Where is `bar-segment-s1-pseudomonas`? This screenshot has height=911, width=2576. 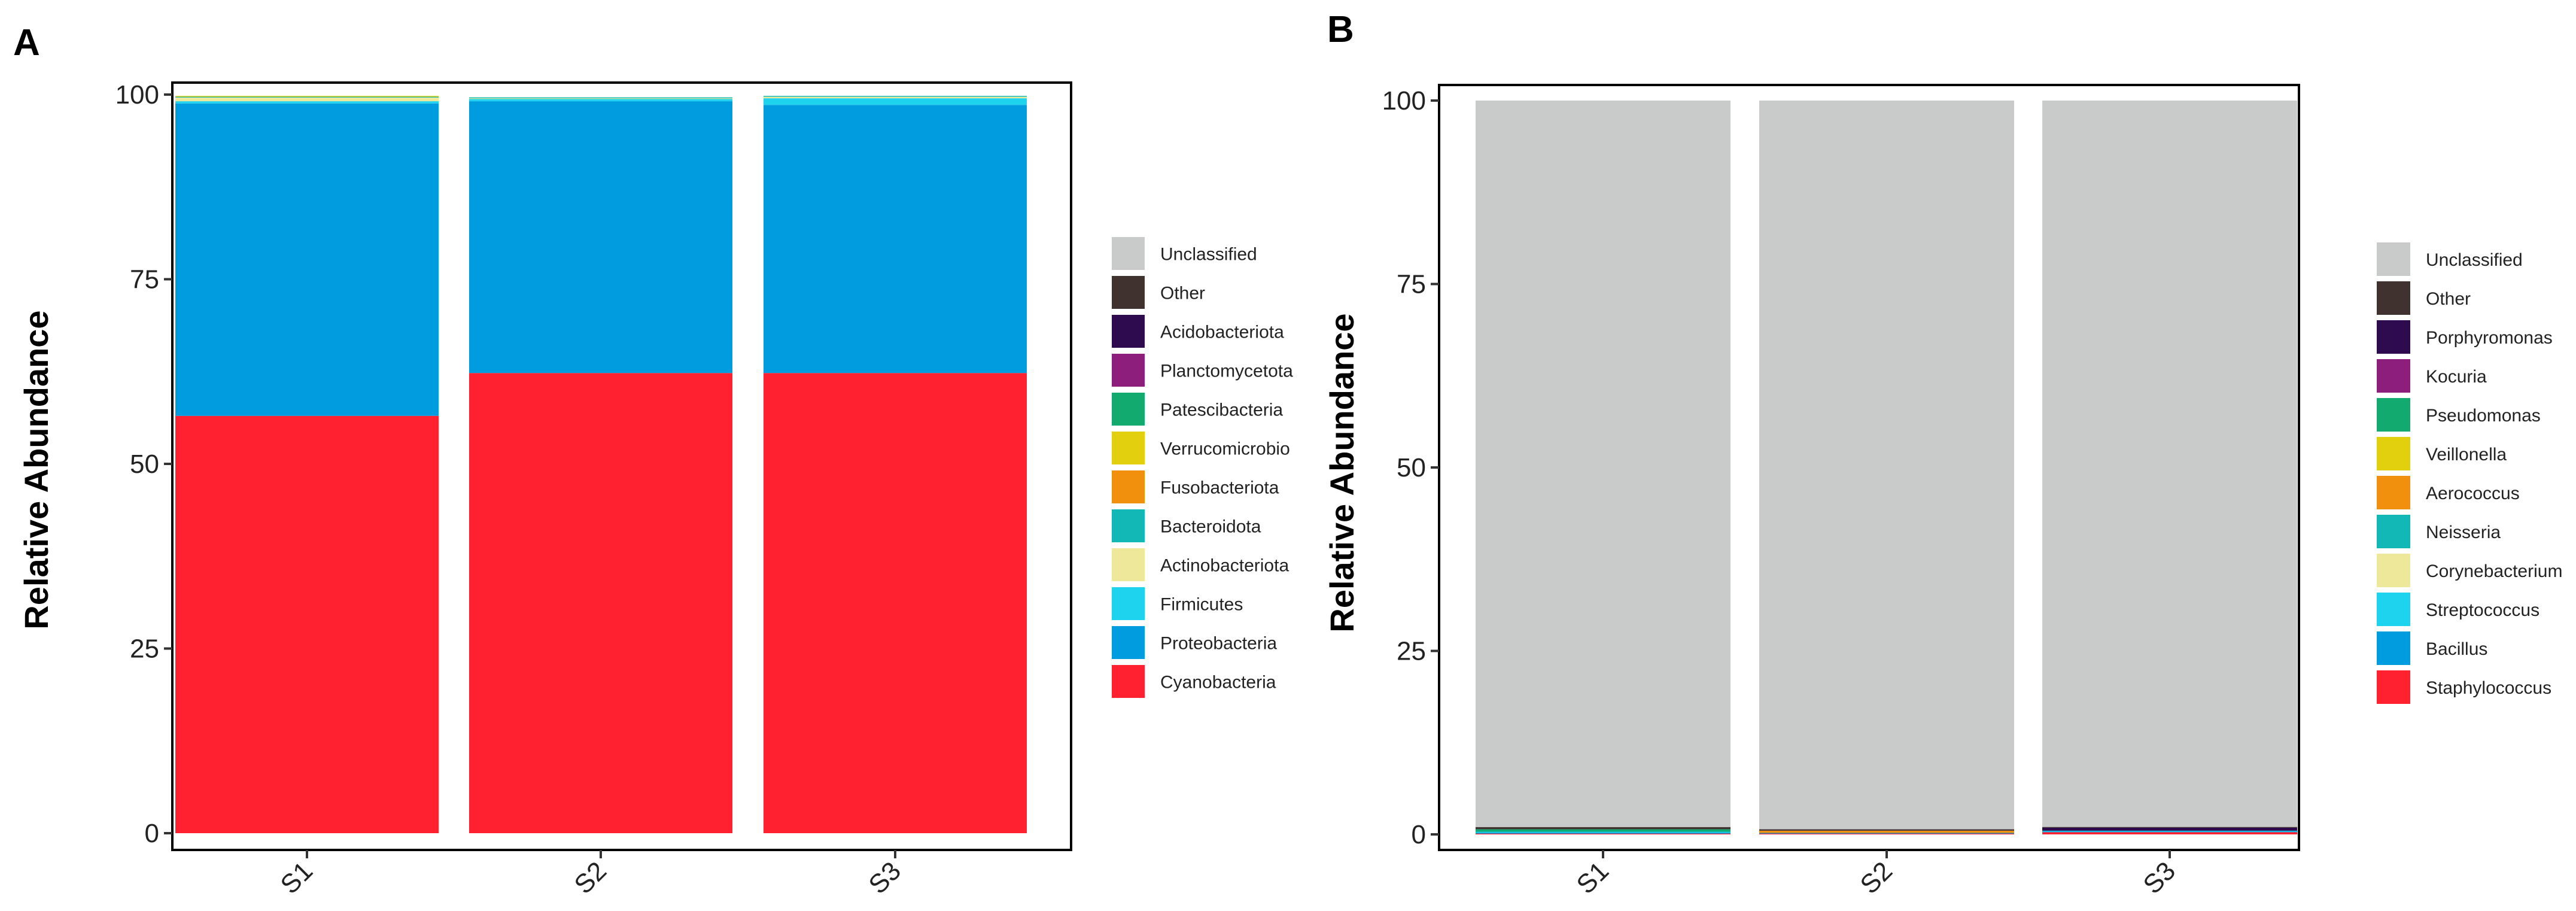 bar-segment-s1-pseudomonas is located at coordinates (1603, 830).